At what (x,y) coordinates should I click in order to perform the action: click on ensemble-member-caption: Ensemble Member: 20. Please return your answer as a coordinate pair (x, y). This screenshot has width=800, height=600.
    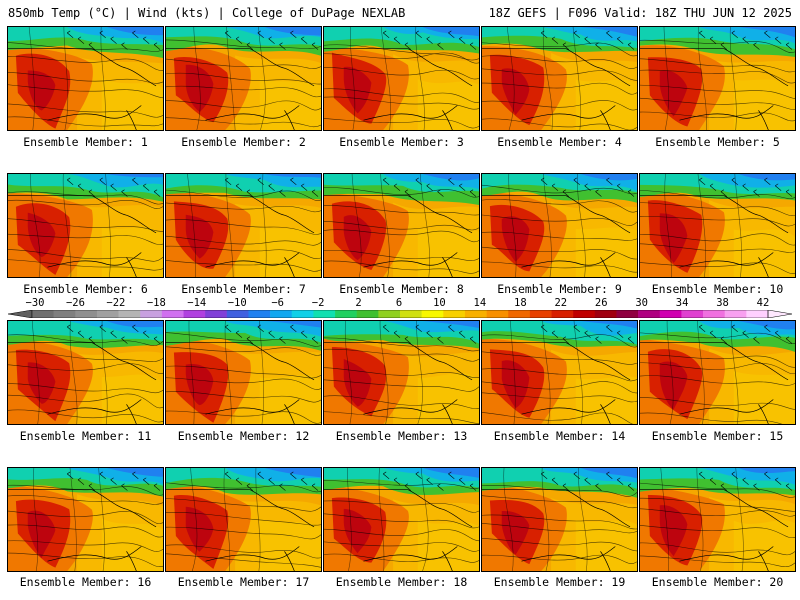
    Looking at the image, I should click on (717, 582).